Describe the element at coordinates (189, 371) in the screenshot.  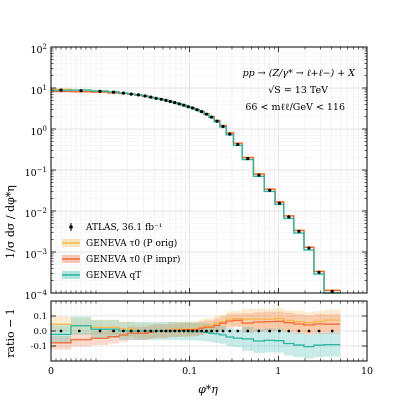
I see `x-tick-label: 0.1` at that location.